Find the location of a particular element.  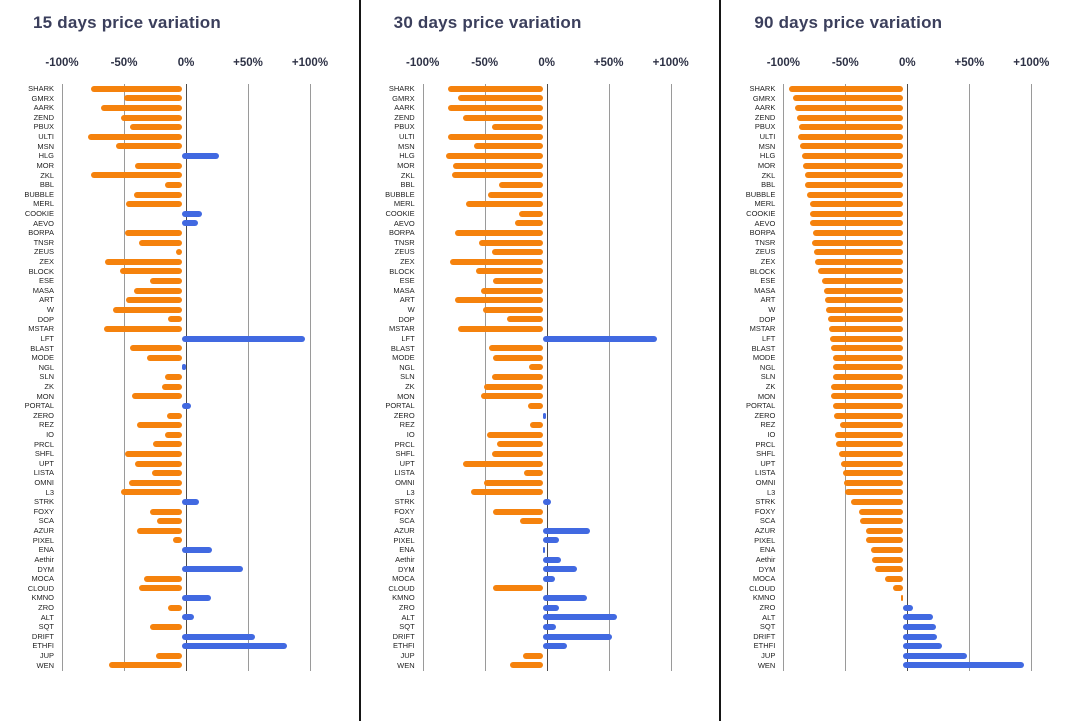

ticker-label: ZEND is located at coordinates (404, 117).